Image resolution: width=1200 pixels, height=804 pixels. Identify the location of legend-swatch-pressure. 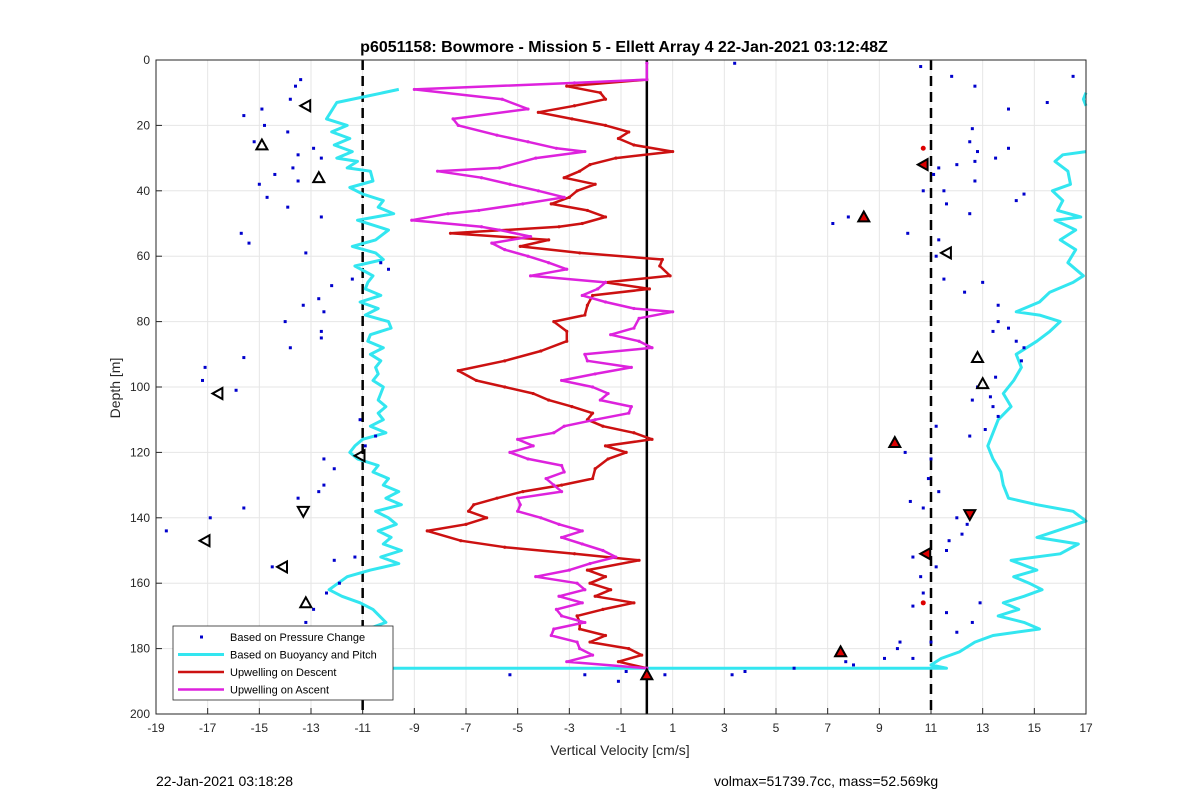
(201, 637).